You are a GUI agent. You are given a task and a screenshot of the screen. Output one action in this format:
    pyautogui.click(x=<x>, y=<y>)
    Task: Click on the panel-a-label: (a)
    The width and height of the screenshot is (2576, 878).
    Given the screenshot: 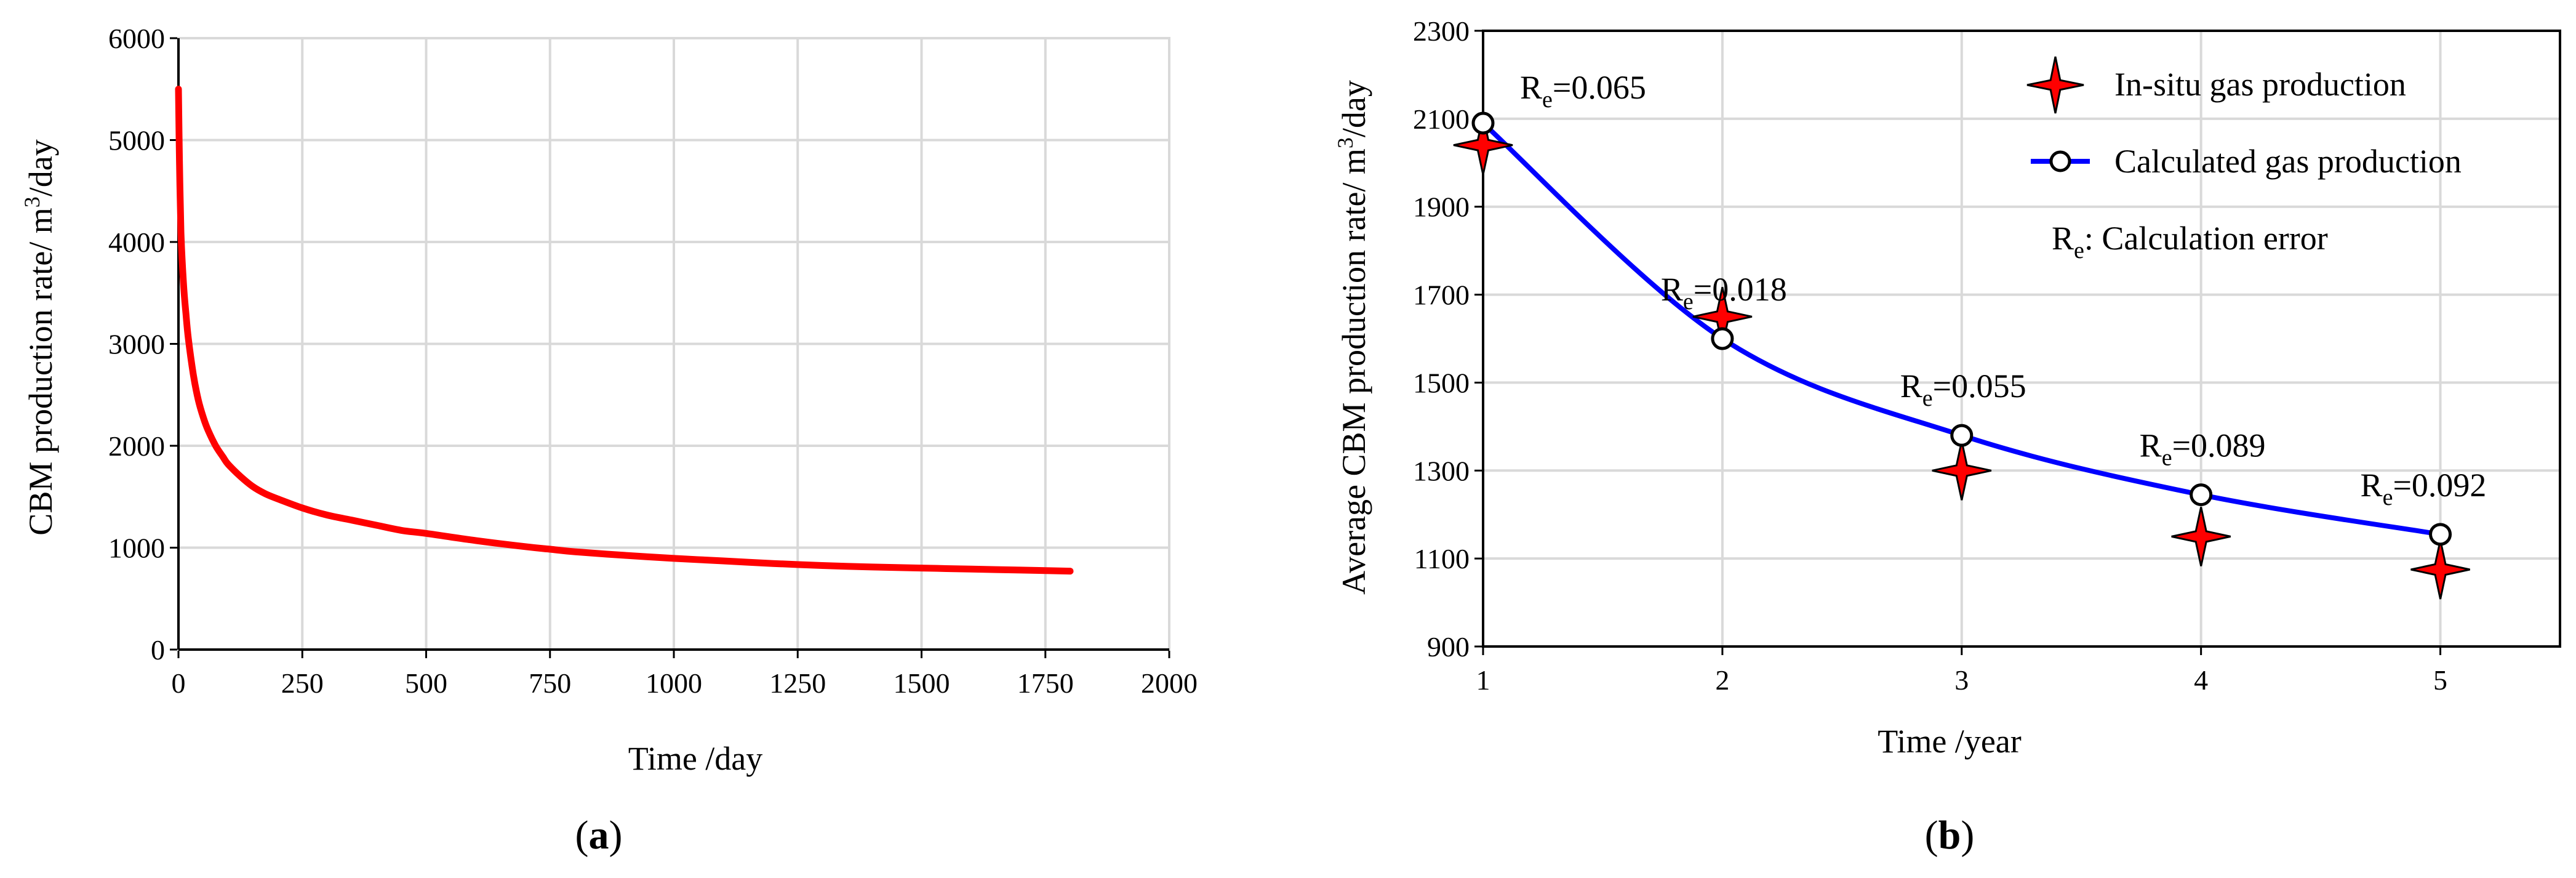 What is the action you would take?
    pyautogui.click(x=599, y=835)
    